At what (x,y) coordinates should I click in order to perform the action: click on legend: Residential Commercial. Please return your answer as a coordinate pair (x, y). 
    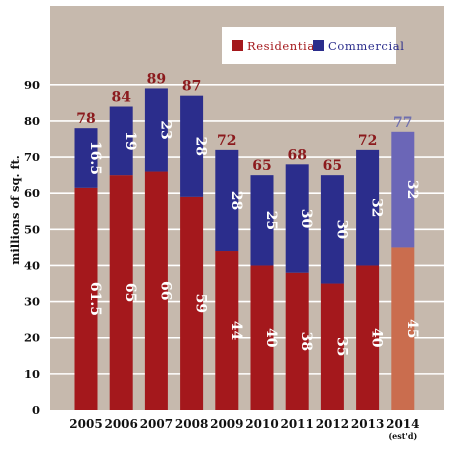
    Looking at the image, I should click on (313, 45).